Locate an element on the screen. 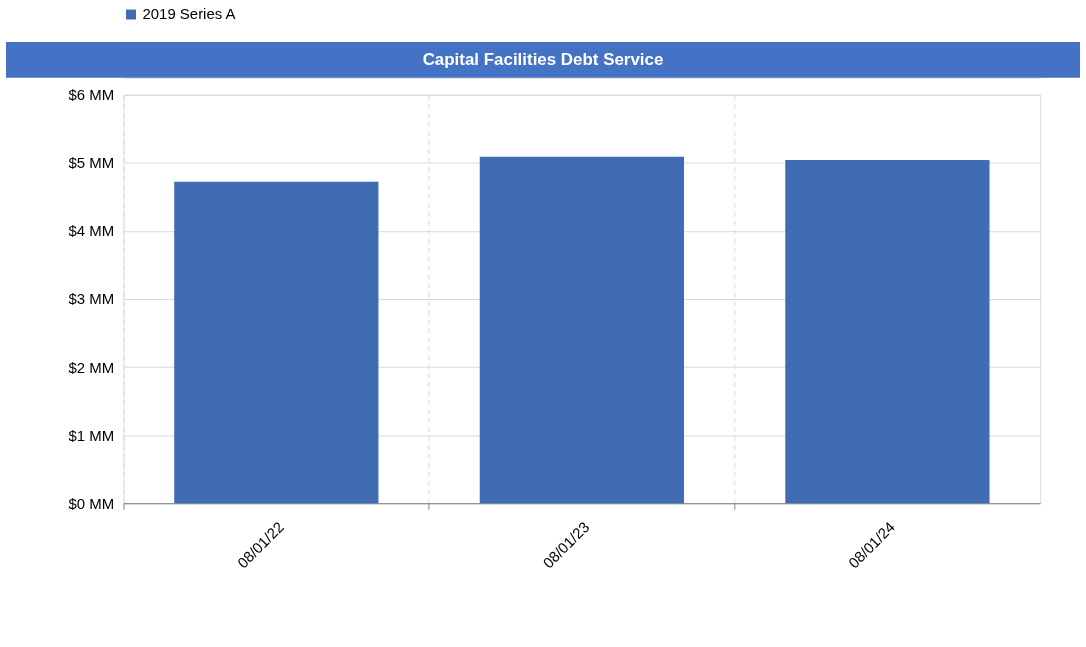 This screenshot has height=647, width=1086. y-tick-label: $2 MM is located at coordinates (91, 367).